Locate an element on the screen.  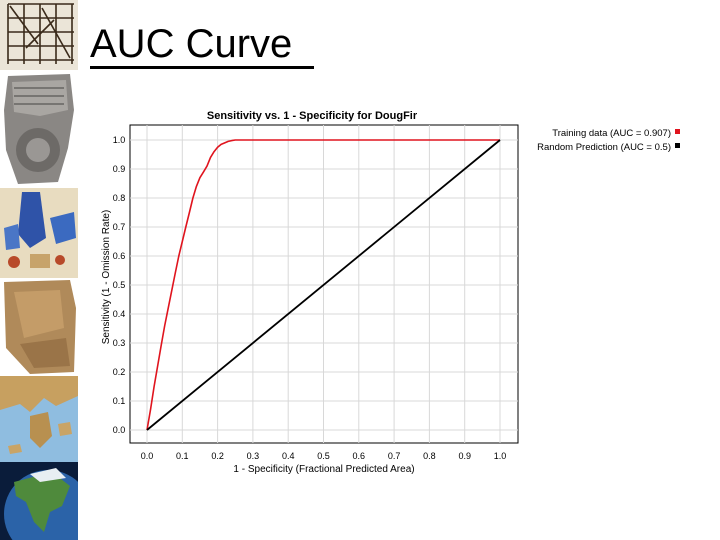
y-tick-label: 0.8 is located at coordinates (119, 198).